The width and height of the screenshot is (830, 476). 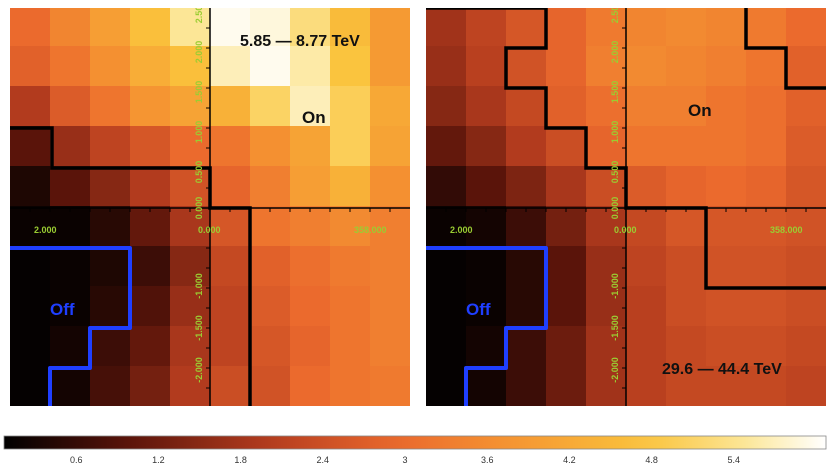 I want to click on y-tick-label: 0.500, so click(x=199, y=172).